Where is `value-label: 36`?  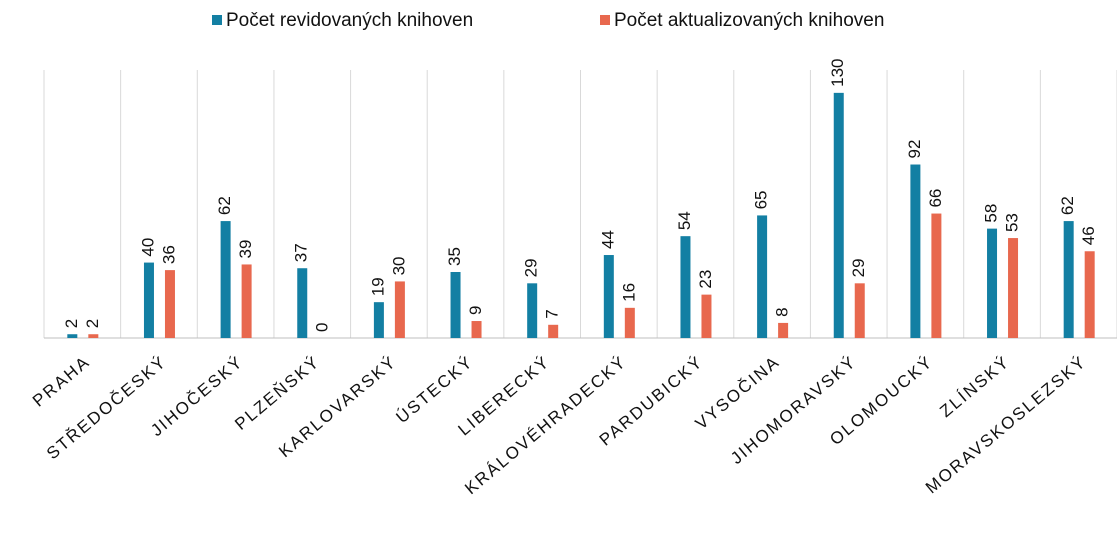
value-label: 36 is located at coordinates (168, 254).